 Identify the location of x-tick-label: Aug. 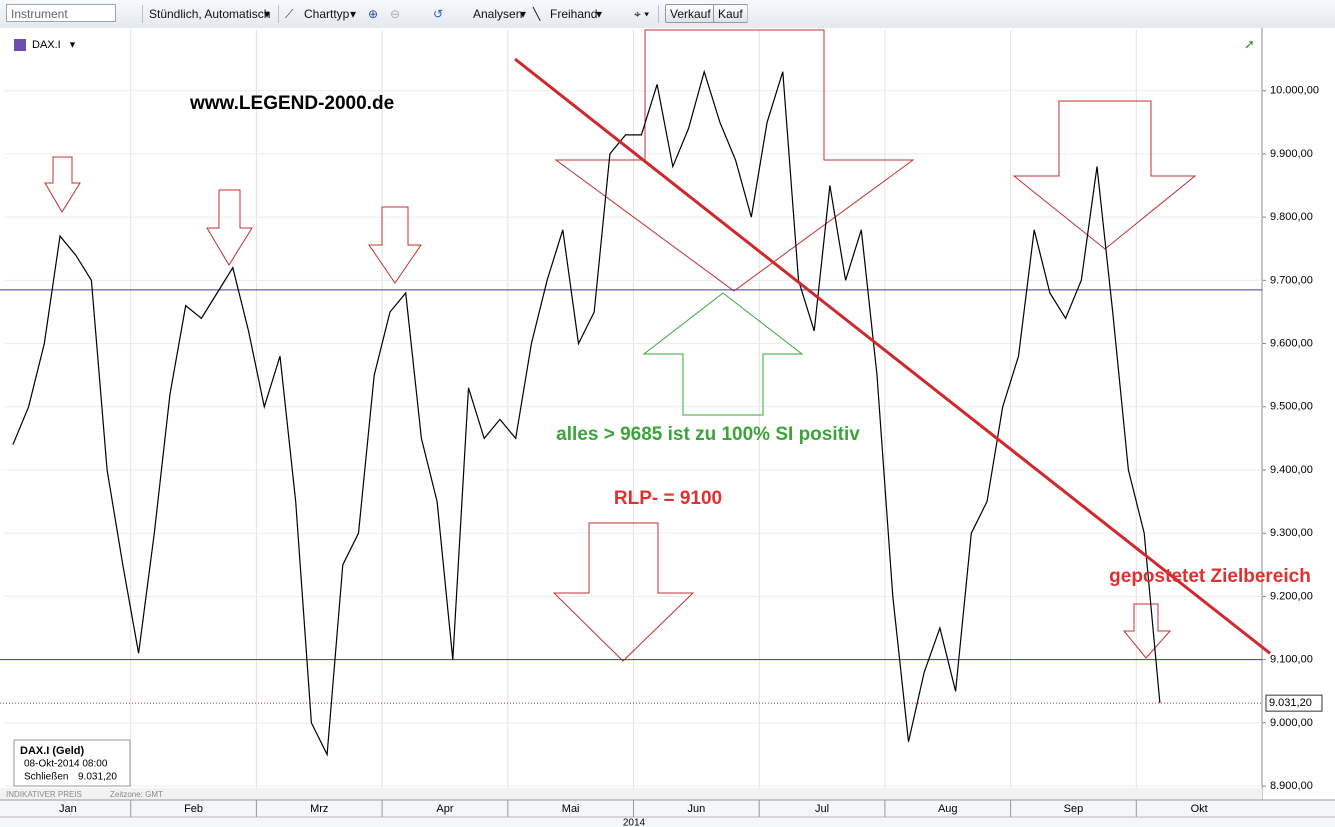
(948, 809).